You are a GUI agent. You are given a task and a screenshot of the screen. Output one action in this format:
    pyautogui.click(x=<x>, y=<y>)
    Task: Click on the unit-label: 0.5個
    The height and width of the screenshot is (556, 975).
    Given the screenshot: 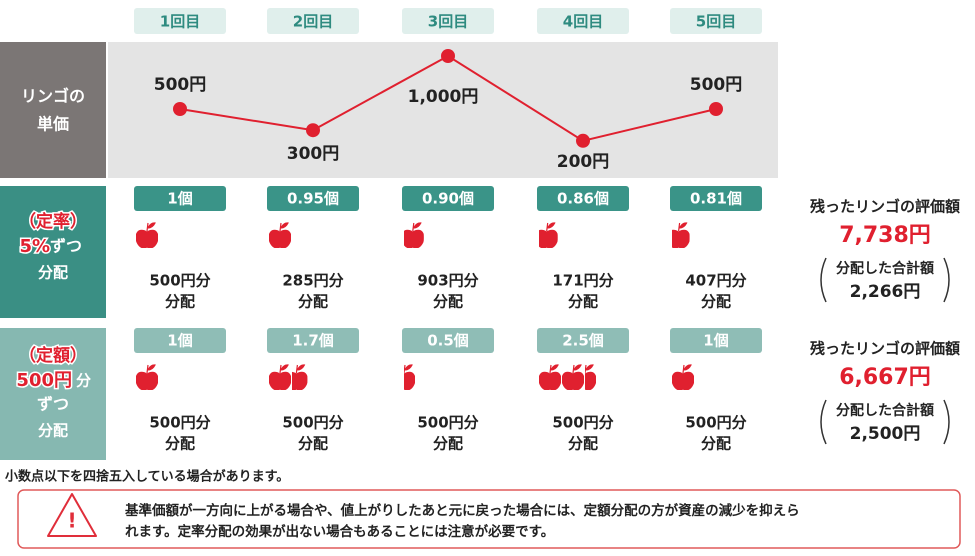 What is the action you would take?
    pyautogui.click(x=448, y=341)
    